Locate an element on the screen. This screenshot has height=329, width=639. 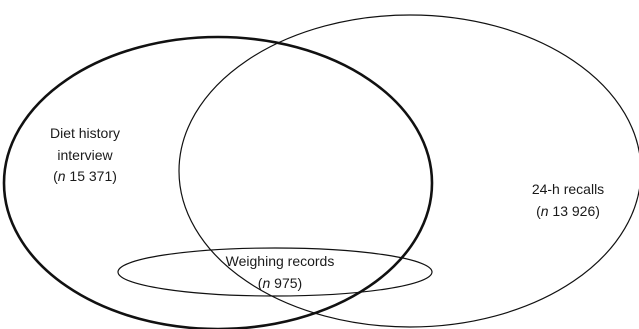
weighing-n-value: 975 is located at coordinates (286, 283).